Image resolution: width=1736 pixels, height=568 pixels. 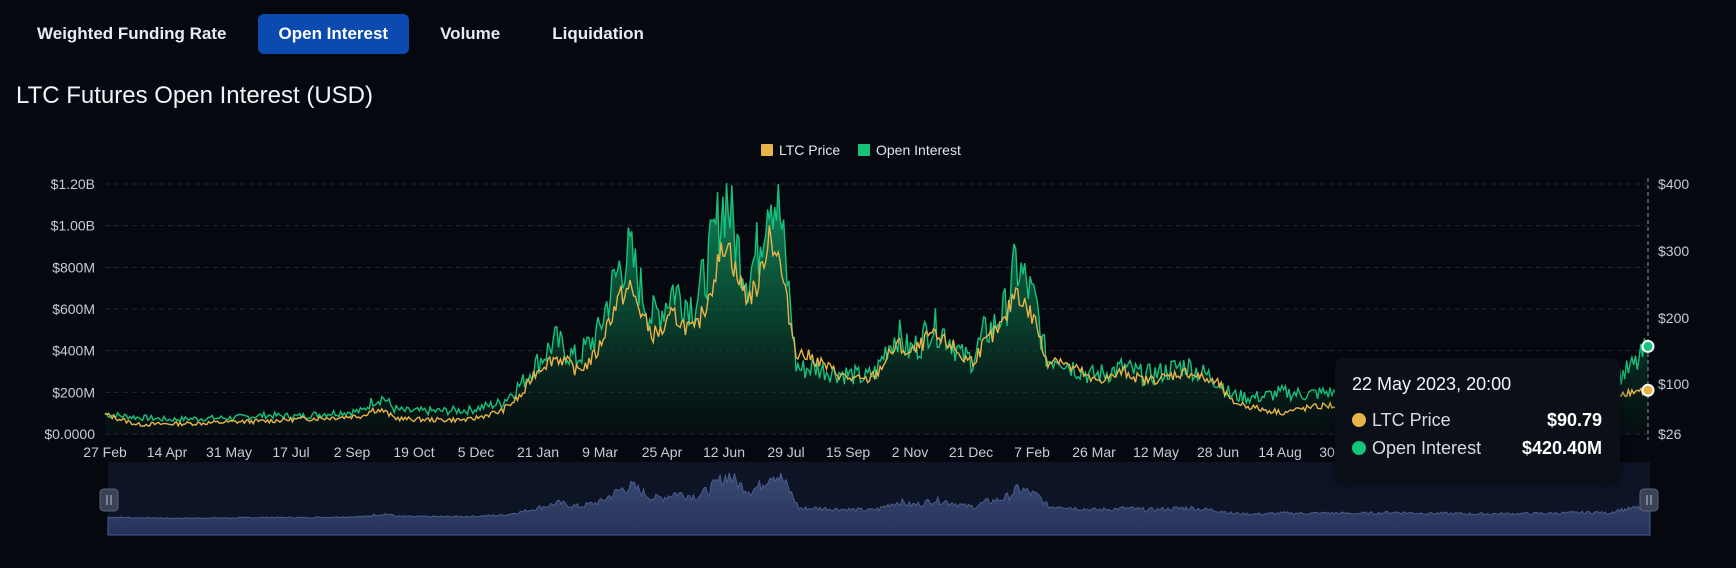 I want to click on ltc-price-dot-icon, so click(x=1359, y=420).